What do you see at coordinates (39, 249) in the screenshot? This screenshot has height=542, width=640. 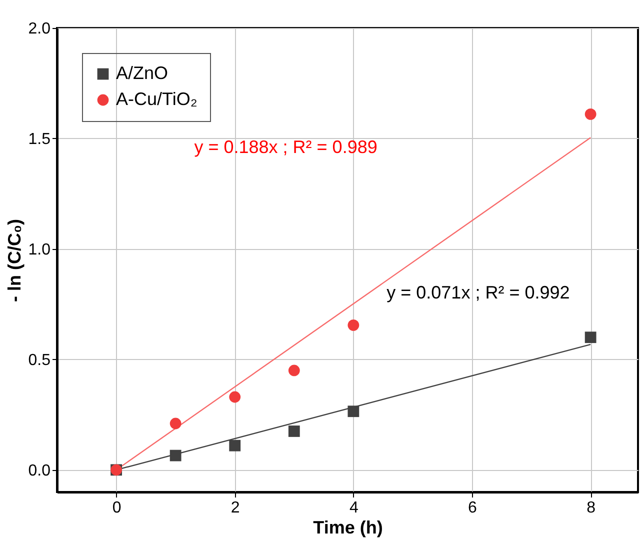 I see `y-tick-label: 1.0` at bounding box center [39, 249].